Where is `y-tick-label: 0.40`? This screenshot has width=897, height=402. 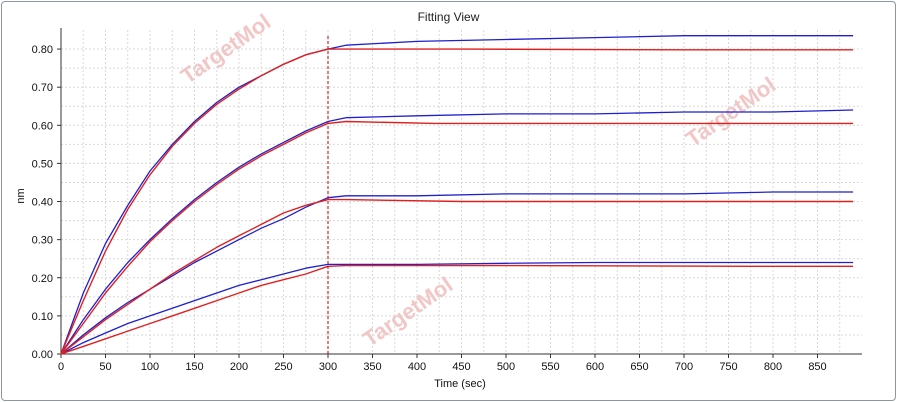 y-tick-label: 0.40 is located at coordinates (42, 203).